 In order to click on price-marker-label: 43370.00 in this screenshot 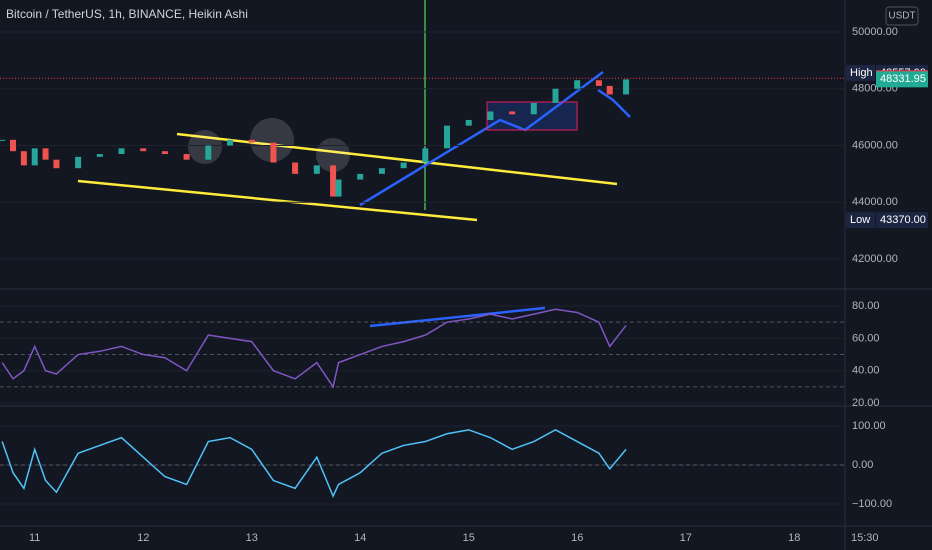, I will do `click(903, 220)`.